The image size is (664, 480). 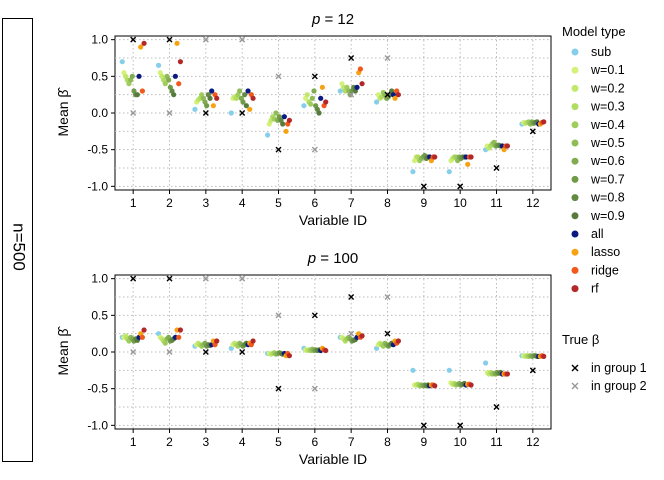 I want to click on y-axis-label: Mean β̂, so click(x=63, y=351).